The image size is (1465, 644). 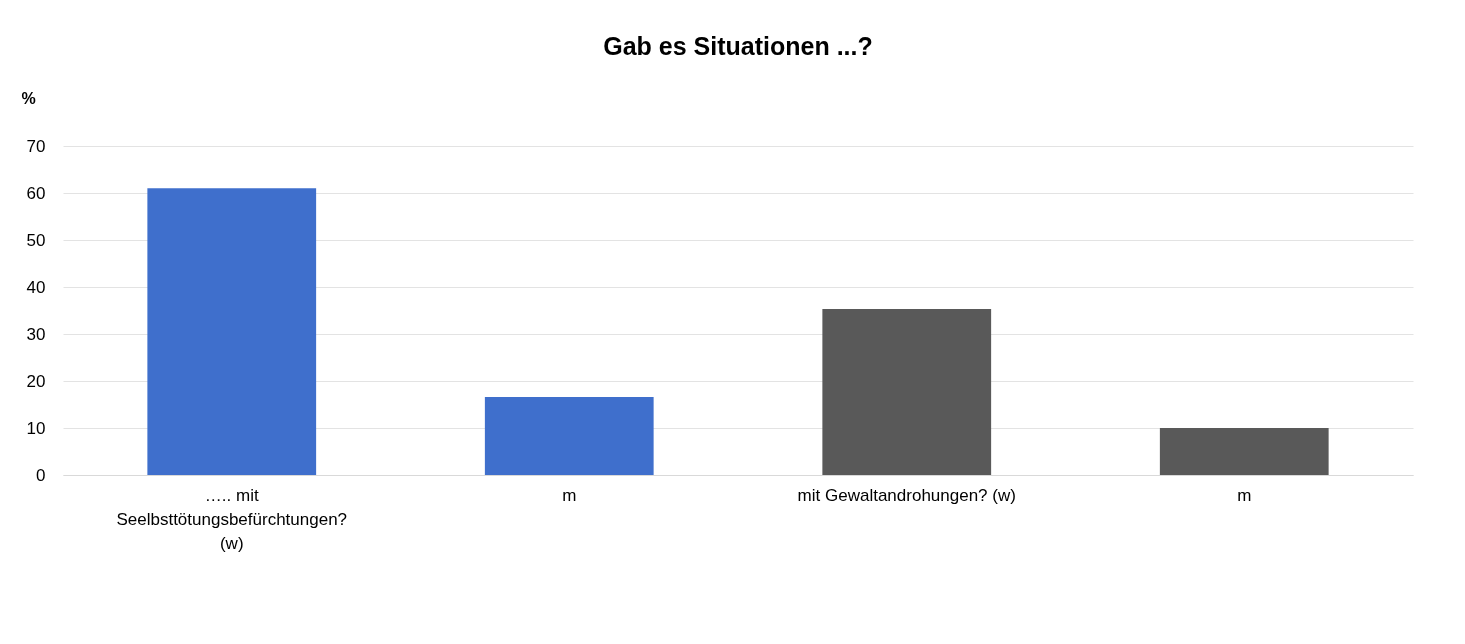 I want to click on y-tick-label: 70, so click(x=36, y=146).